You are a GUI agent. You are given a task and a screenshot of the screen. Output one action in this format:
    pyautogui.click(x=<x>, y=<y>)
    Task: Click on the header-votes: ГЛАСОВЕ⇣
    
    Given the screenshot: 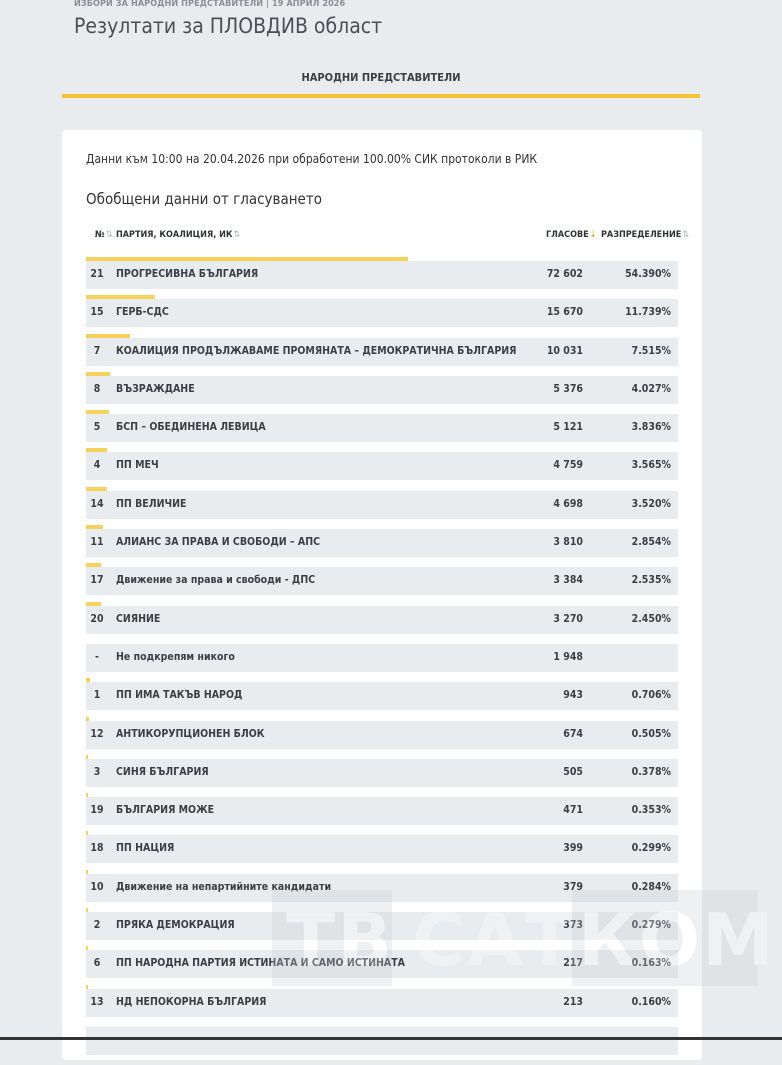 What is the action you would take?
    pyautogui.click(x=571, y=235)
    